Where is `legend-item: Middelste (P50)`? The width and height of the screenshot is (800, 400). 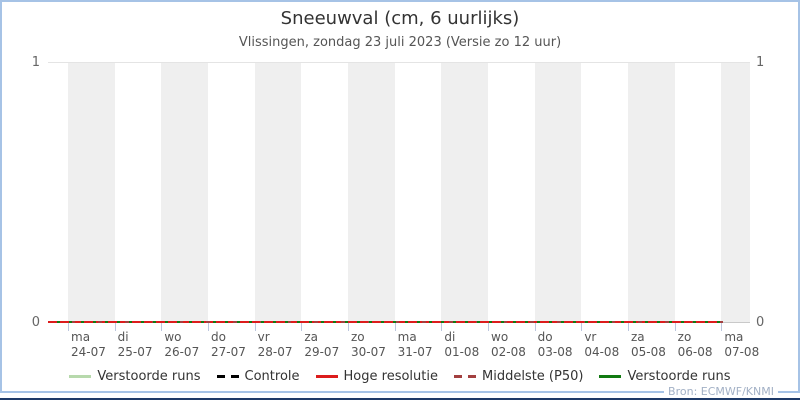 legend-item: Middelste (P50) is located at coordinates (518, 376).